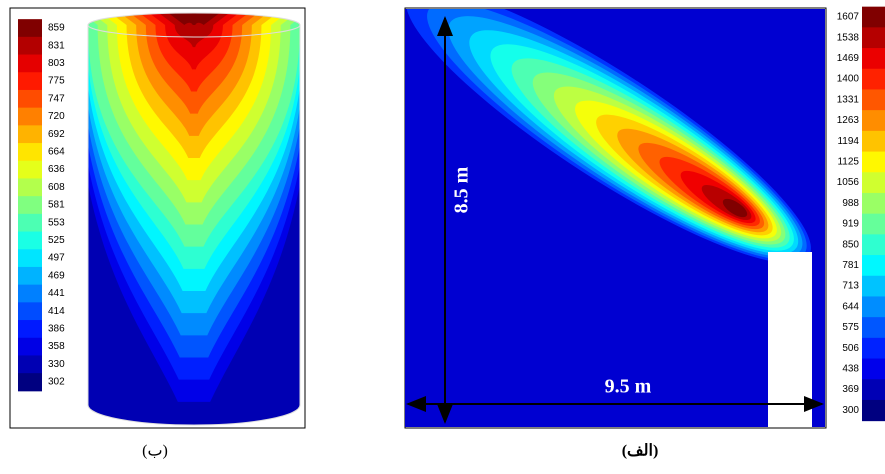 This screenshot has height=474, width=885. What do you see at coordinates (155, 451) in the screenshot?
I see `caption-b: (ب)` at bounding box center [155, 451].